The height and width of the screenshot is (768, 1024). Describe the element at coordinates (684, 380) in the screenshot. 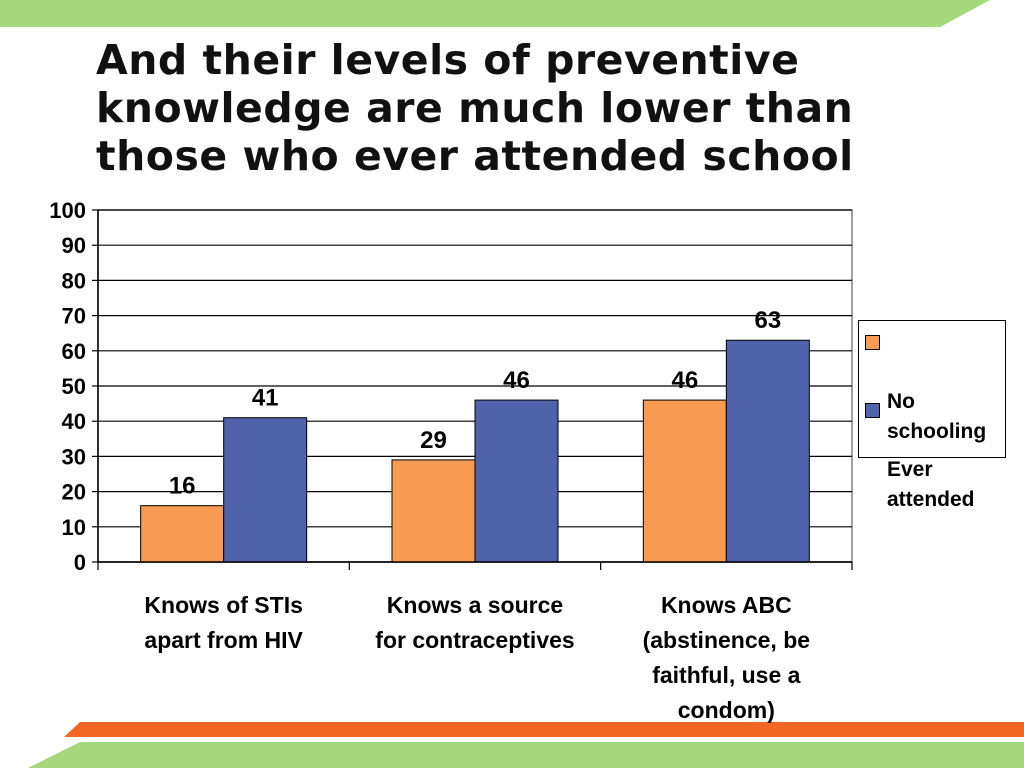

I see `data-label-no-schooling: 46` at that location.